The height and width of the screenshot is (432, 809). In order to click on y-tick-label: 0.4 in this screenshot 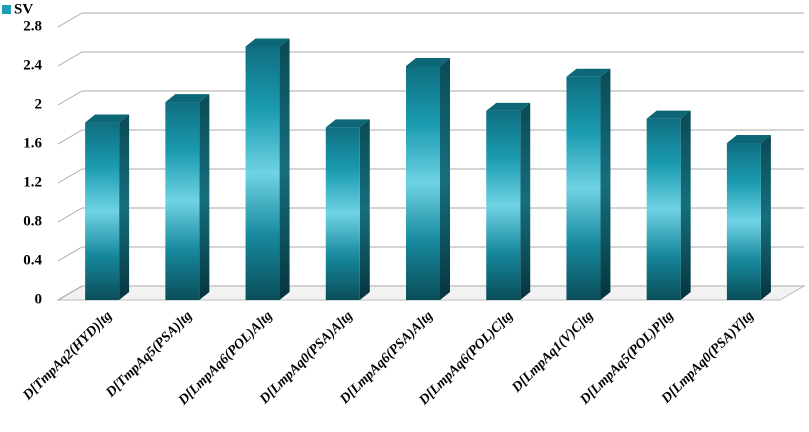, I will do `click(32, 260)`.